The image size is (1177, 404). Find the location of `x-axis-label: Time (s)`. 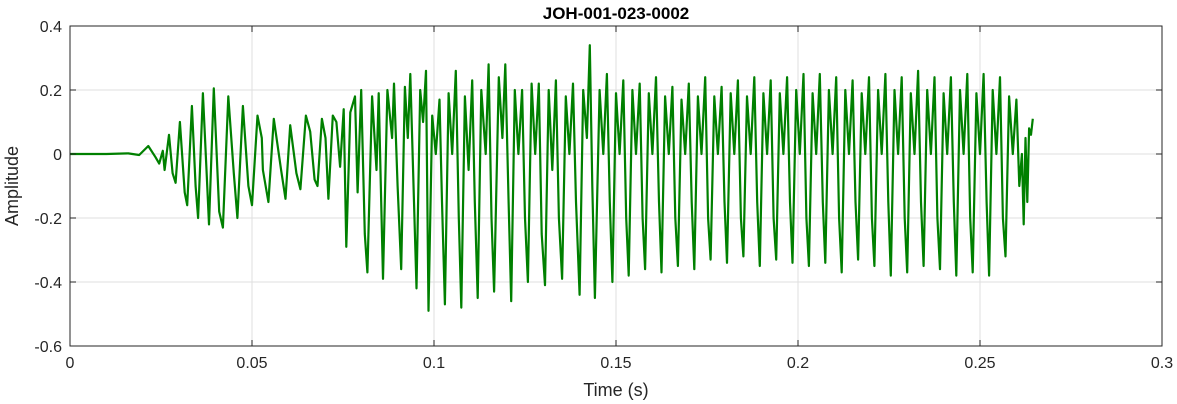

x-axis-label: Time (s) is located at coordinates (615, 390).